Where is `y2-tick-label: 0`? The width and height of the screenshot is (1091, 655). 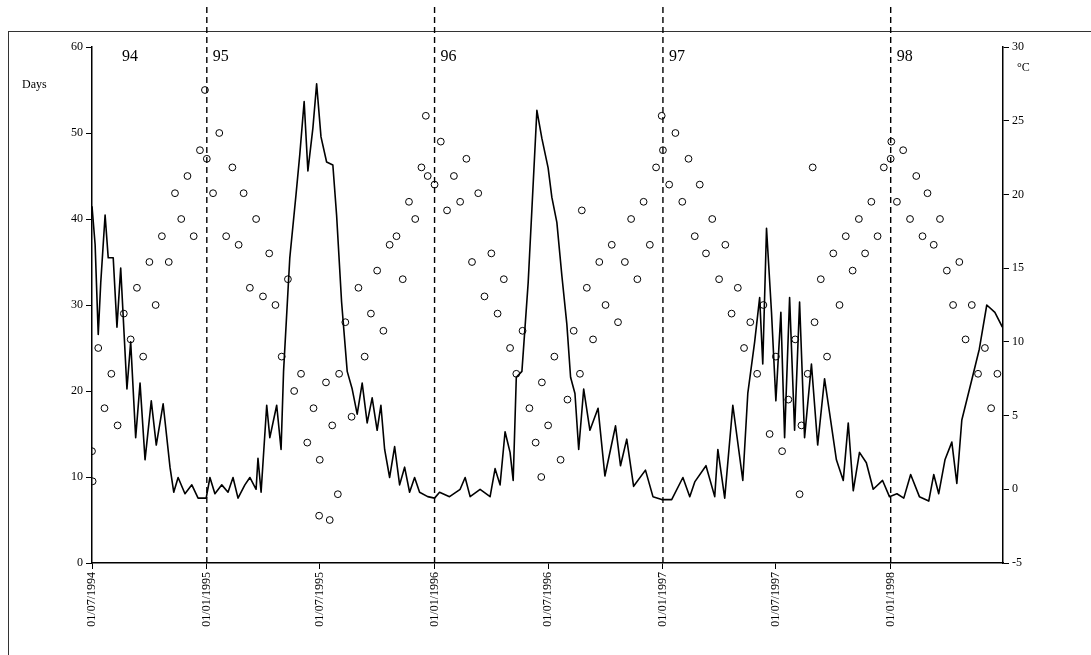 y2-tick-label: 0 is located at coordinates (1015, 488).